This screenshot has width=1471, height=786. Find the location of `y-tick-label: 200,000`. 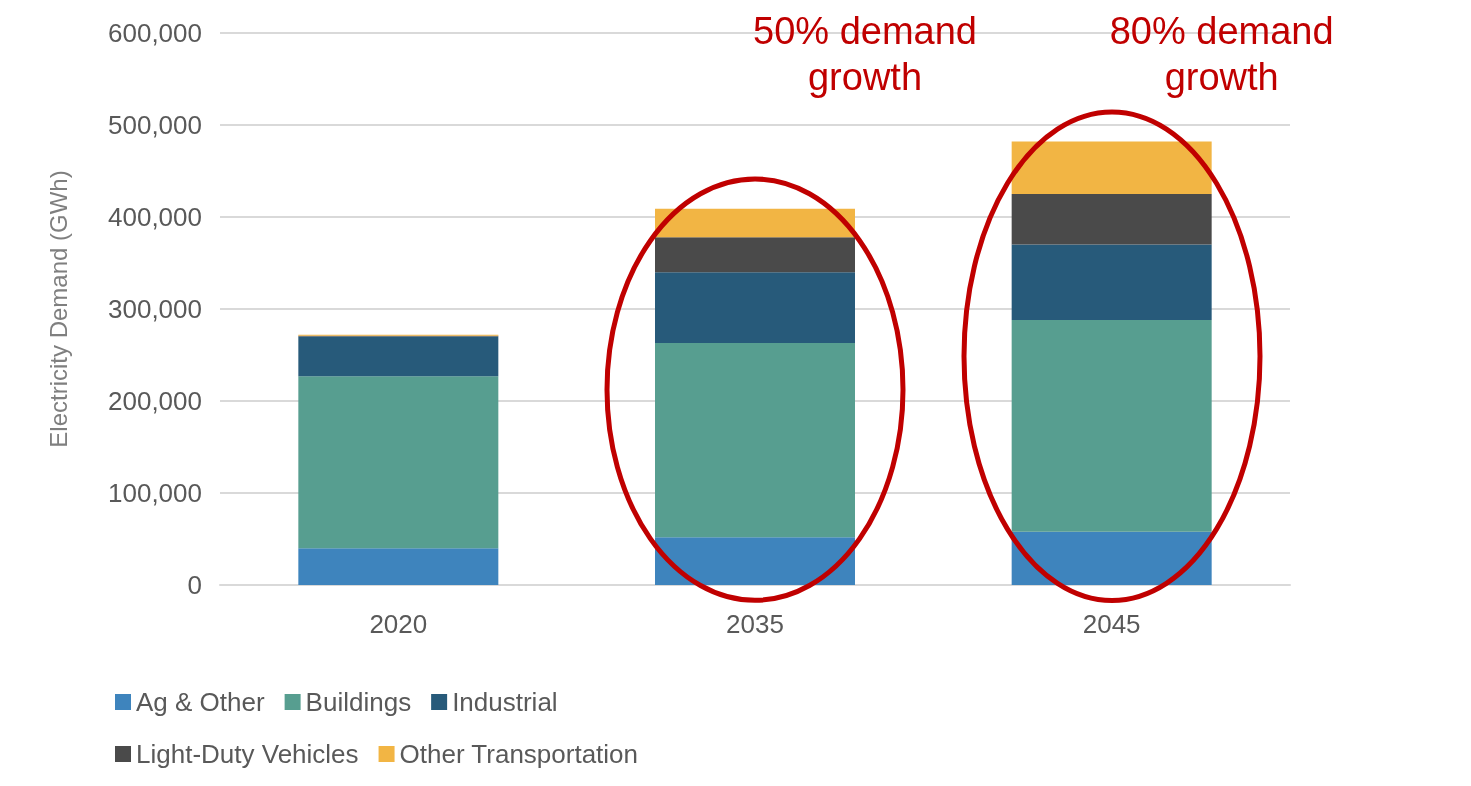

y-tick-label: 200,000 is located at coordinates (155, 401).